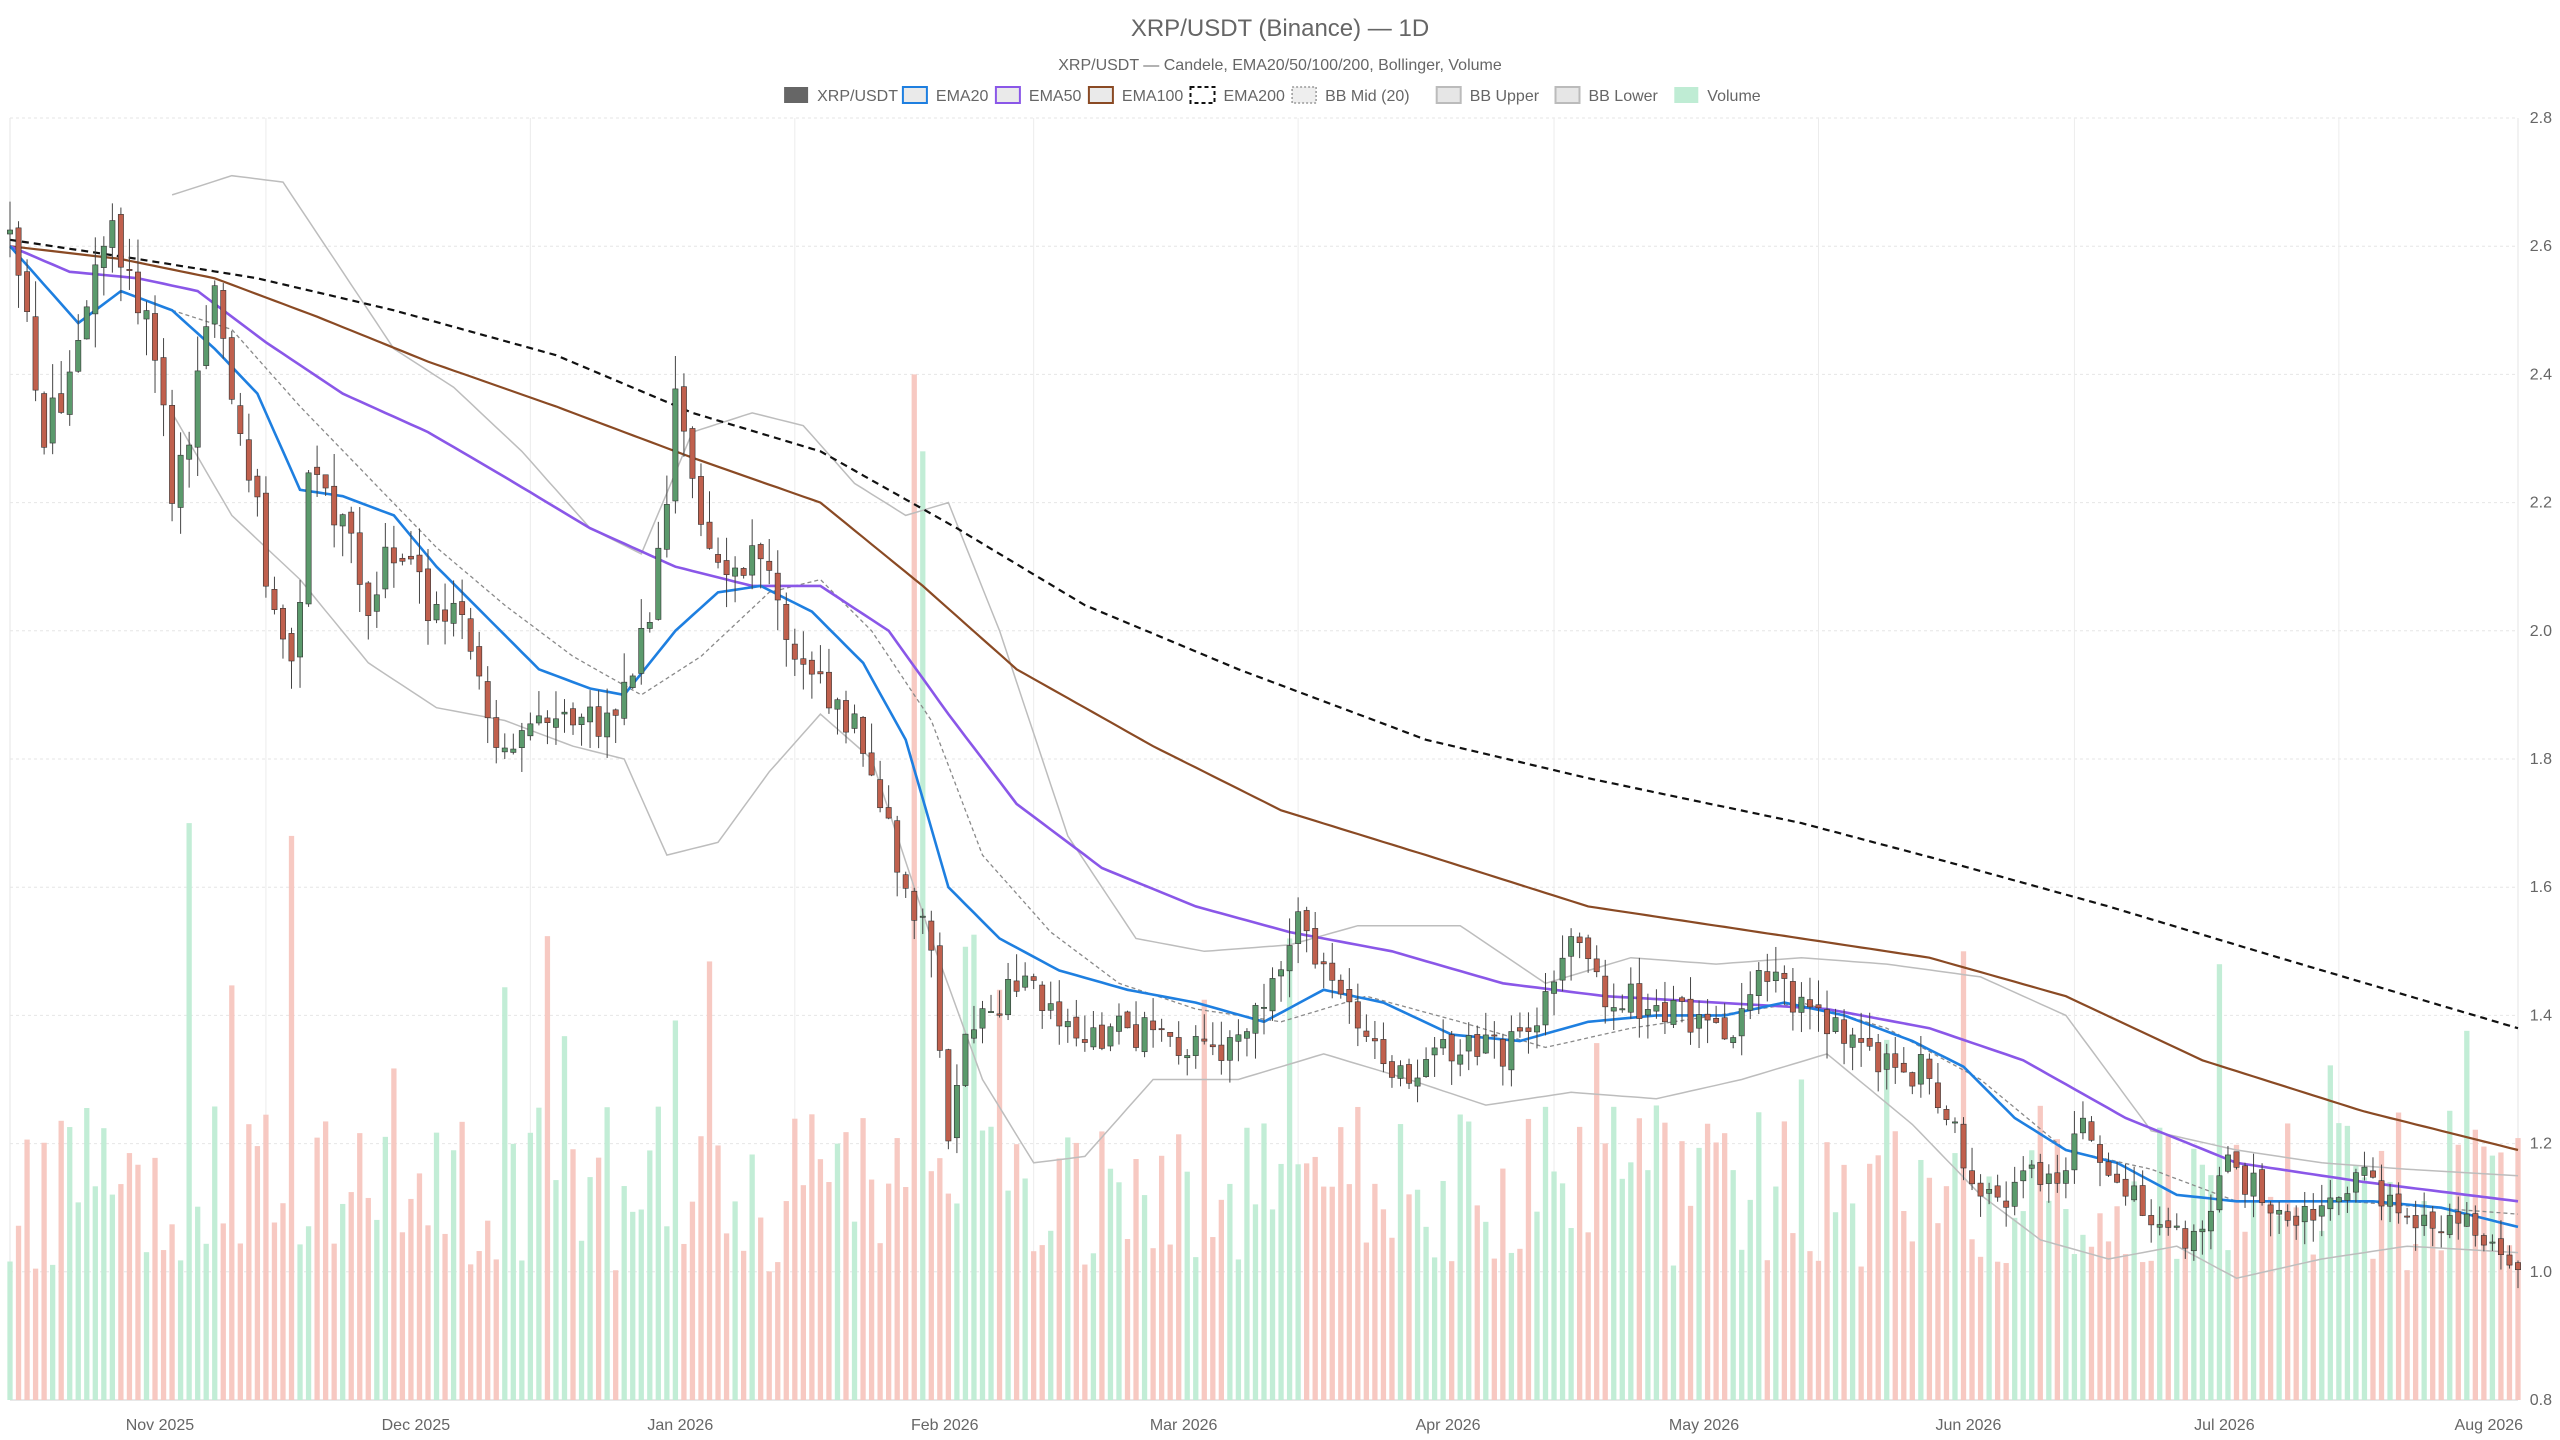  What do you see at coordinates (945, 95) in the screenshot?
I see `legend-item-ema20: EMA20` at bounding box center [945, 95].